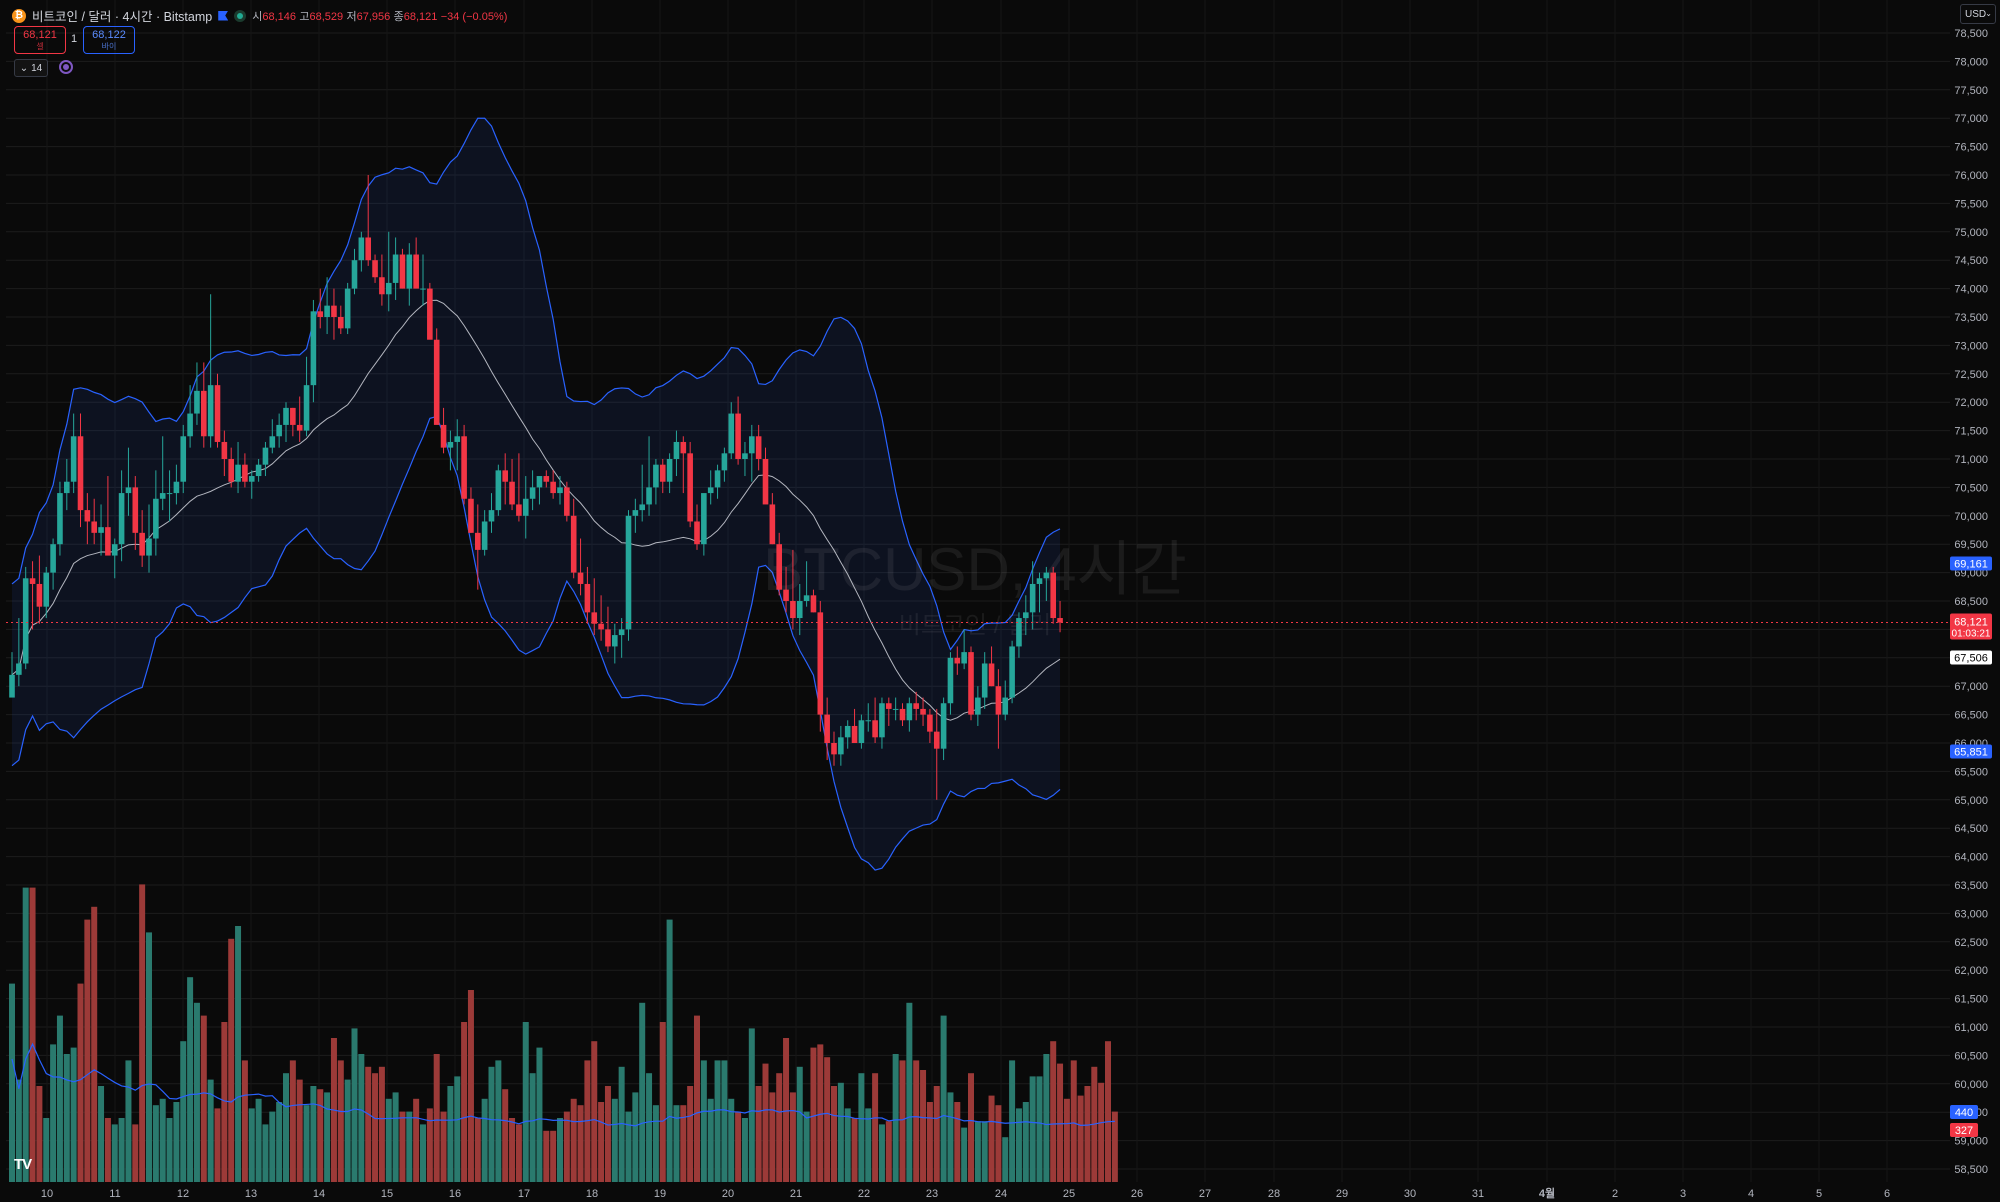 This screenshot has width=2000, height=1202. Describe the element at coordinates (1751, 1194) in the screenshot. I see `x-tick-label: 4` at that location.